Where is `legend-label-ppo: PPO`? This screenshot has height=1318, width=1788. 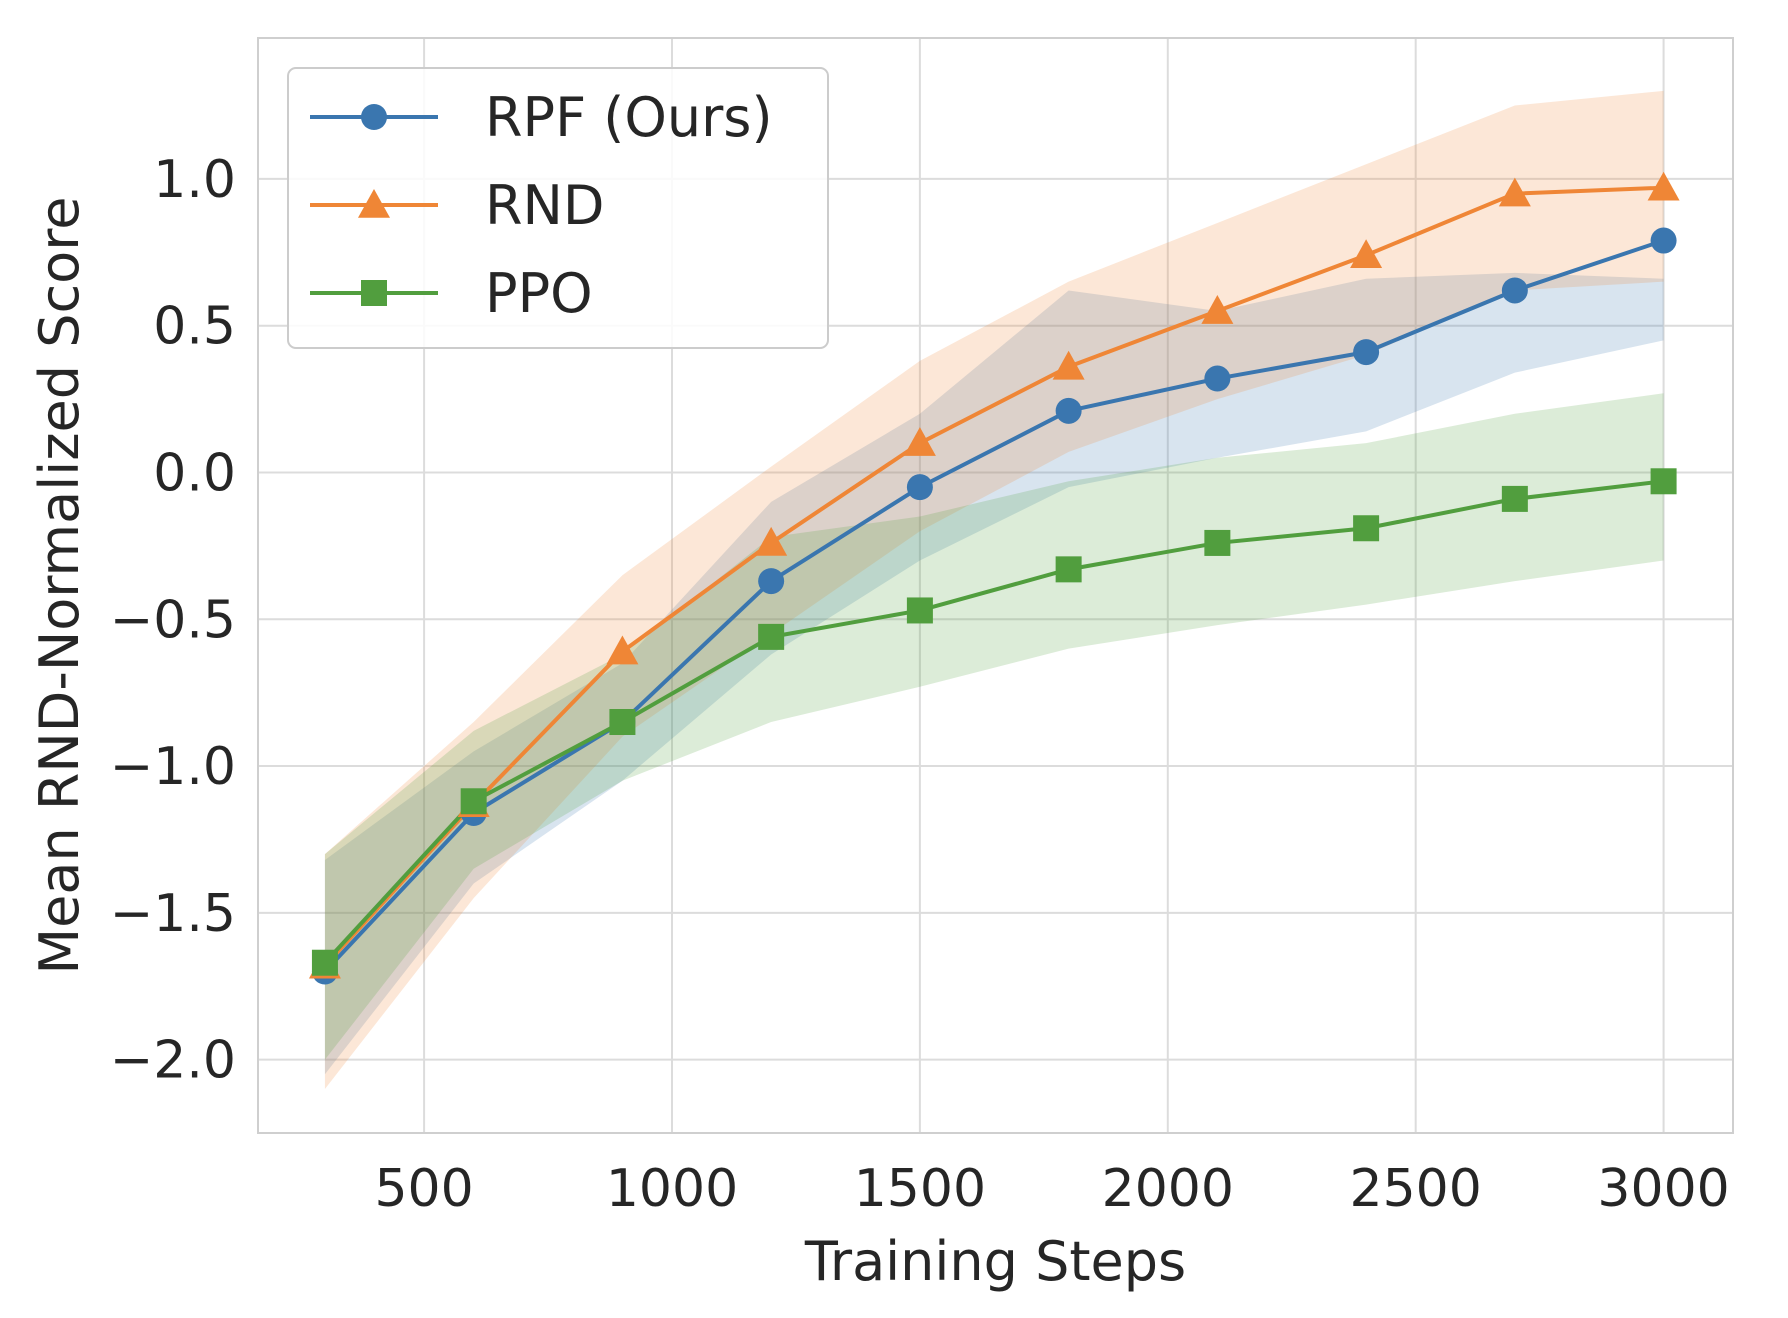
legend-label-ppo: PPO is located at coordinates (539, 293).